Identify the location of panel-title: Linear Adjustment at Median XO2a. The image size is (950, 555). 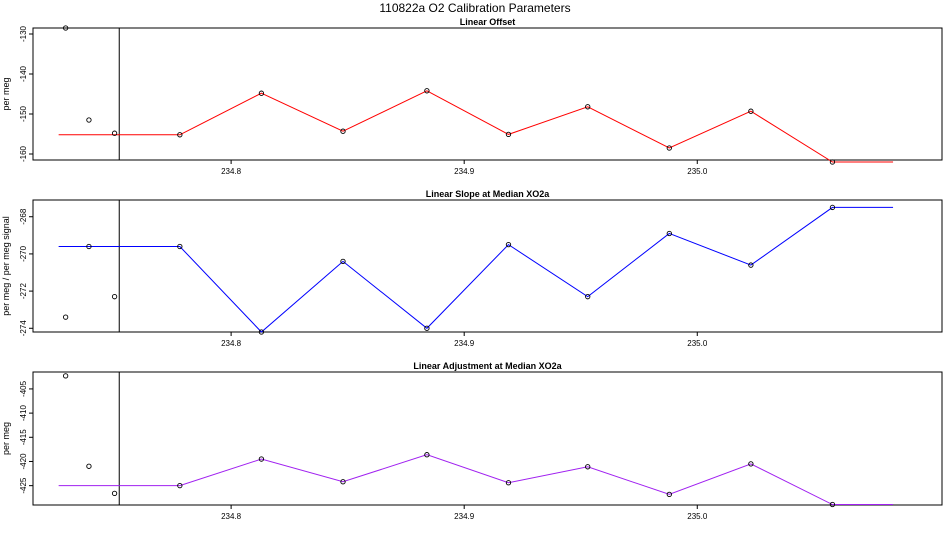
(487, 366).